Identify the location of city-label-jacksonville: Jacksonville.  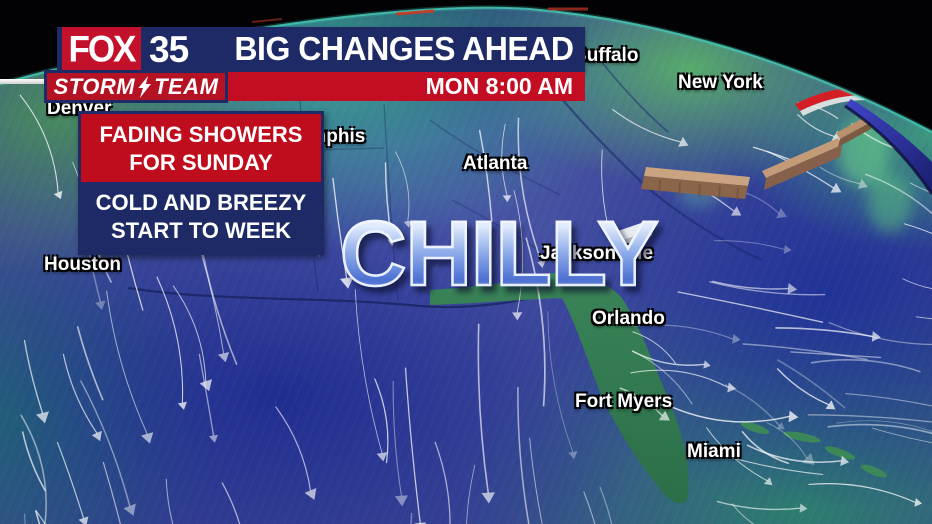
(596, 254).